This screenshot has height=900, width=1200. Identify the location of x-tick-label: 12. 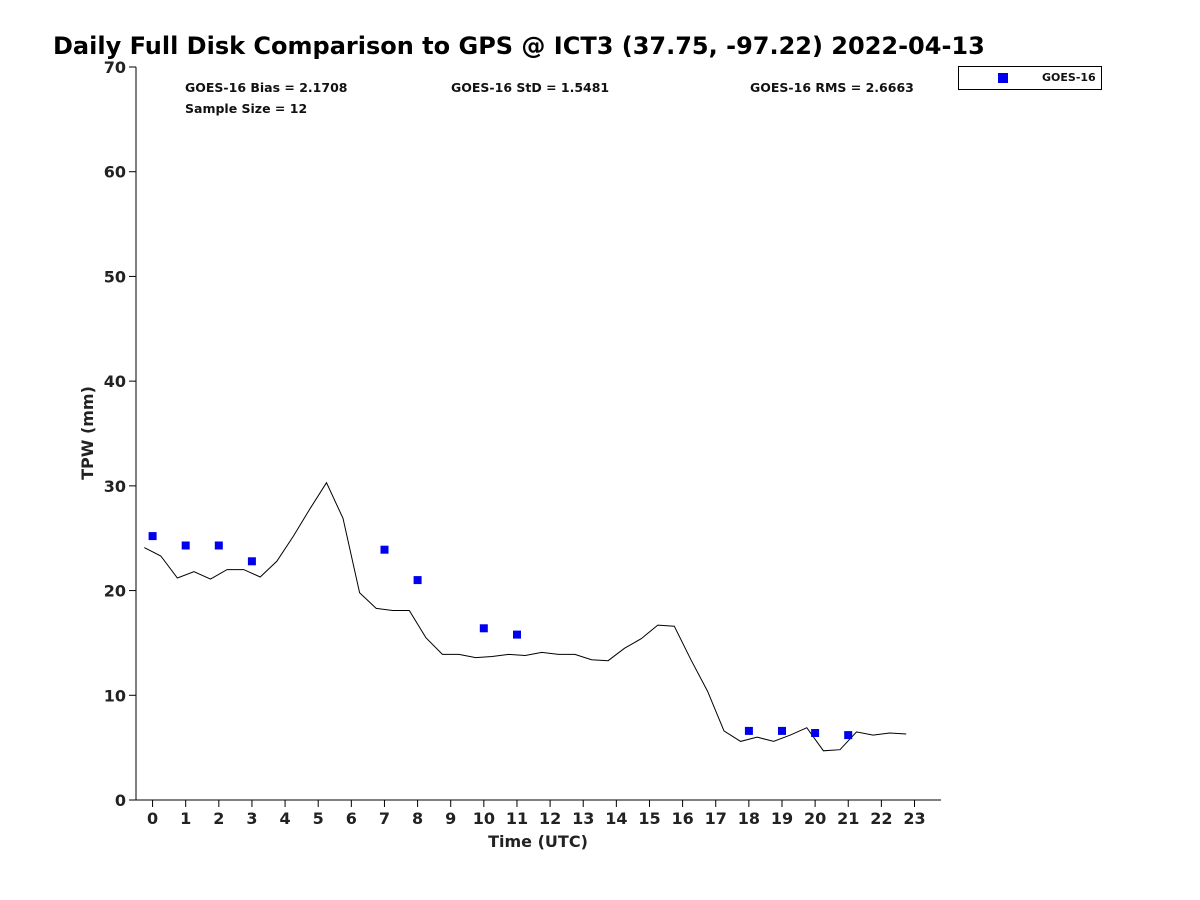
(550, 818).